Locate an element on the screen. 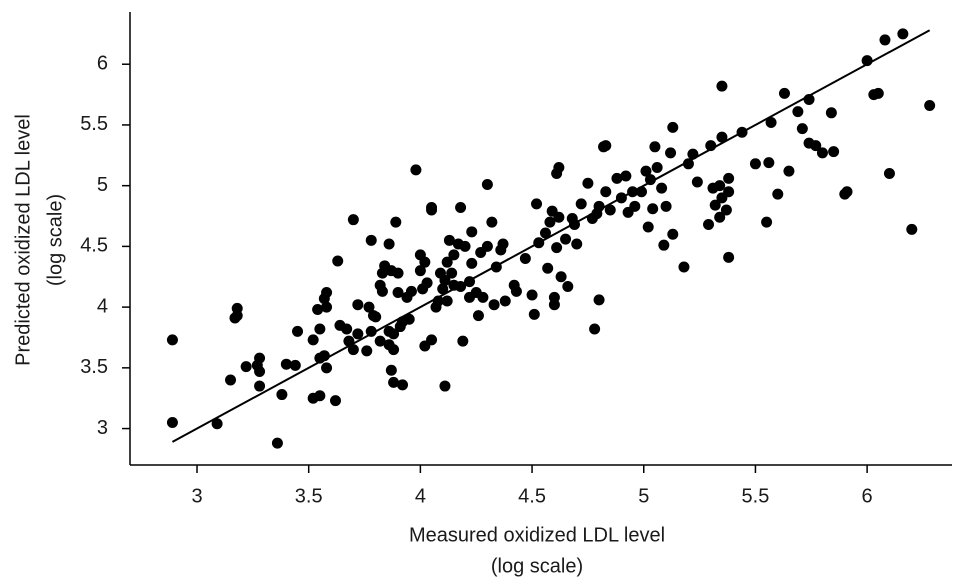  y-tick-label: 3.5 is located at coordinates (94, 367).